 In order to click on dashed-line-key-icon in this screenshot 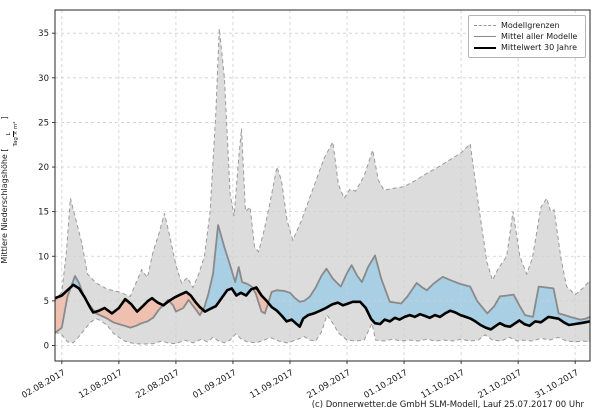, I will do `click(485, 25)`.